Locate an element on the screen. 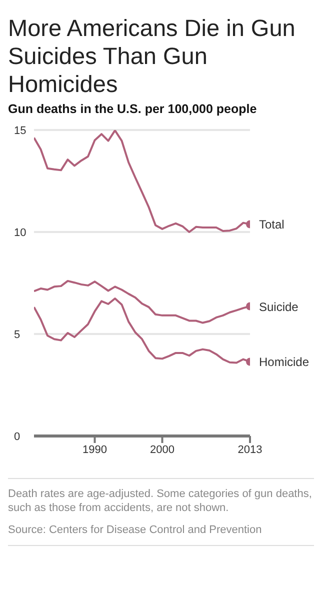 This screenshot has width=322, height=593. series-label: Homicide is located at coordinates (284, 362).